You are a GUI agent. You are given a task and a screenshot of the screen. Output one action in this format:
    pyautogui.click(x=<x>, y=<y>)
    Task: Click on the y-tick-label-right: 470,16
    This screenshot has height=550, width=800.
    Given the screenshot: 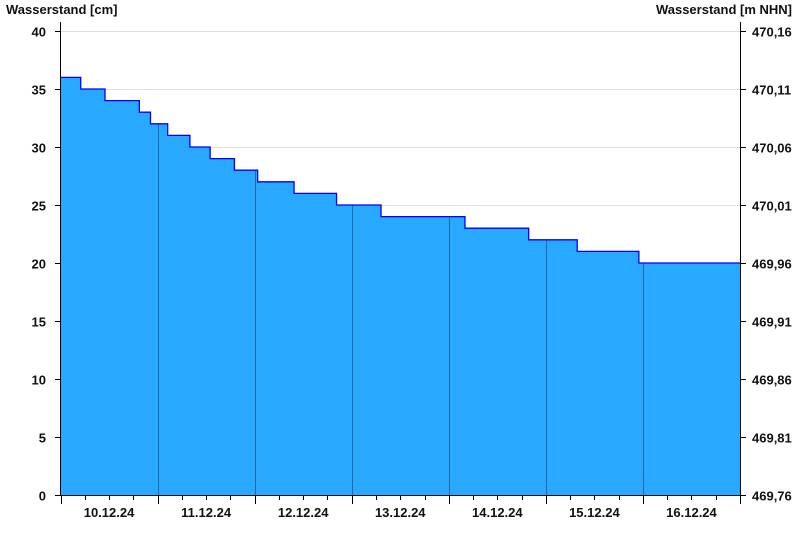 What is the action you would take?
    pyautogui.click(x=772, y=32)
    